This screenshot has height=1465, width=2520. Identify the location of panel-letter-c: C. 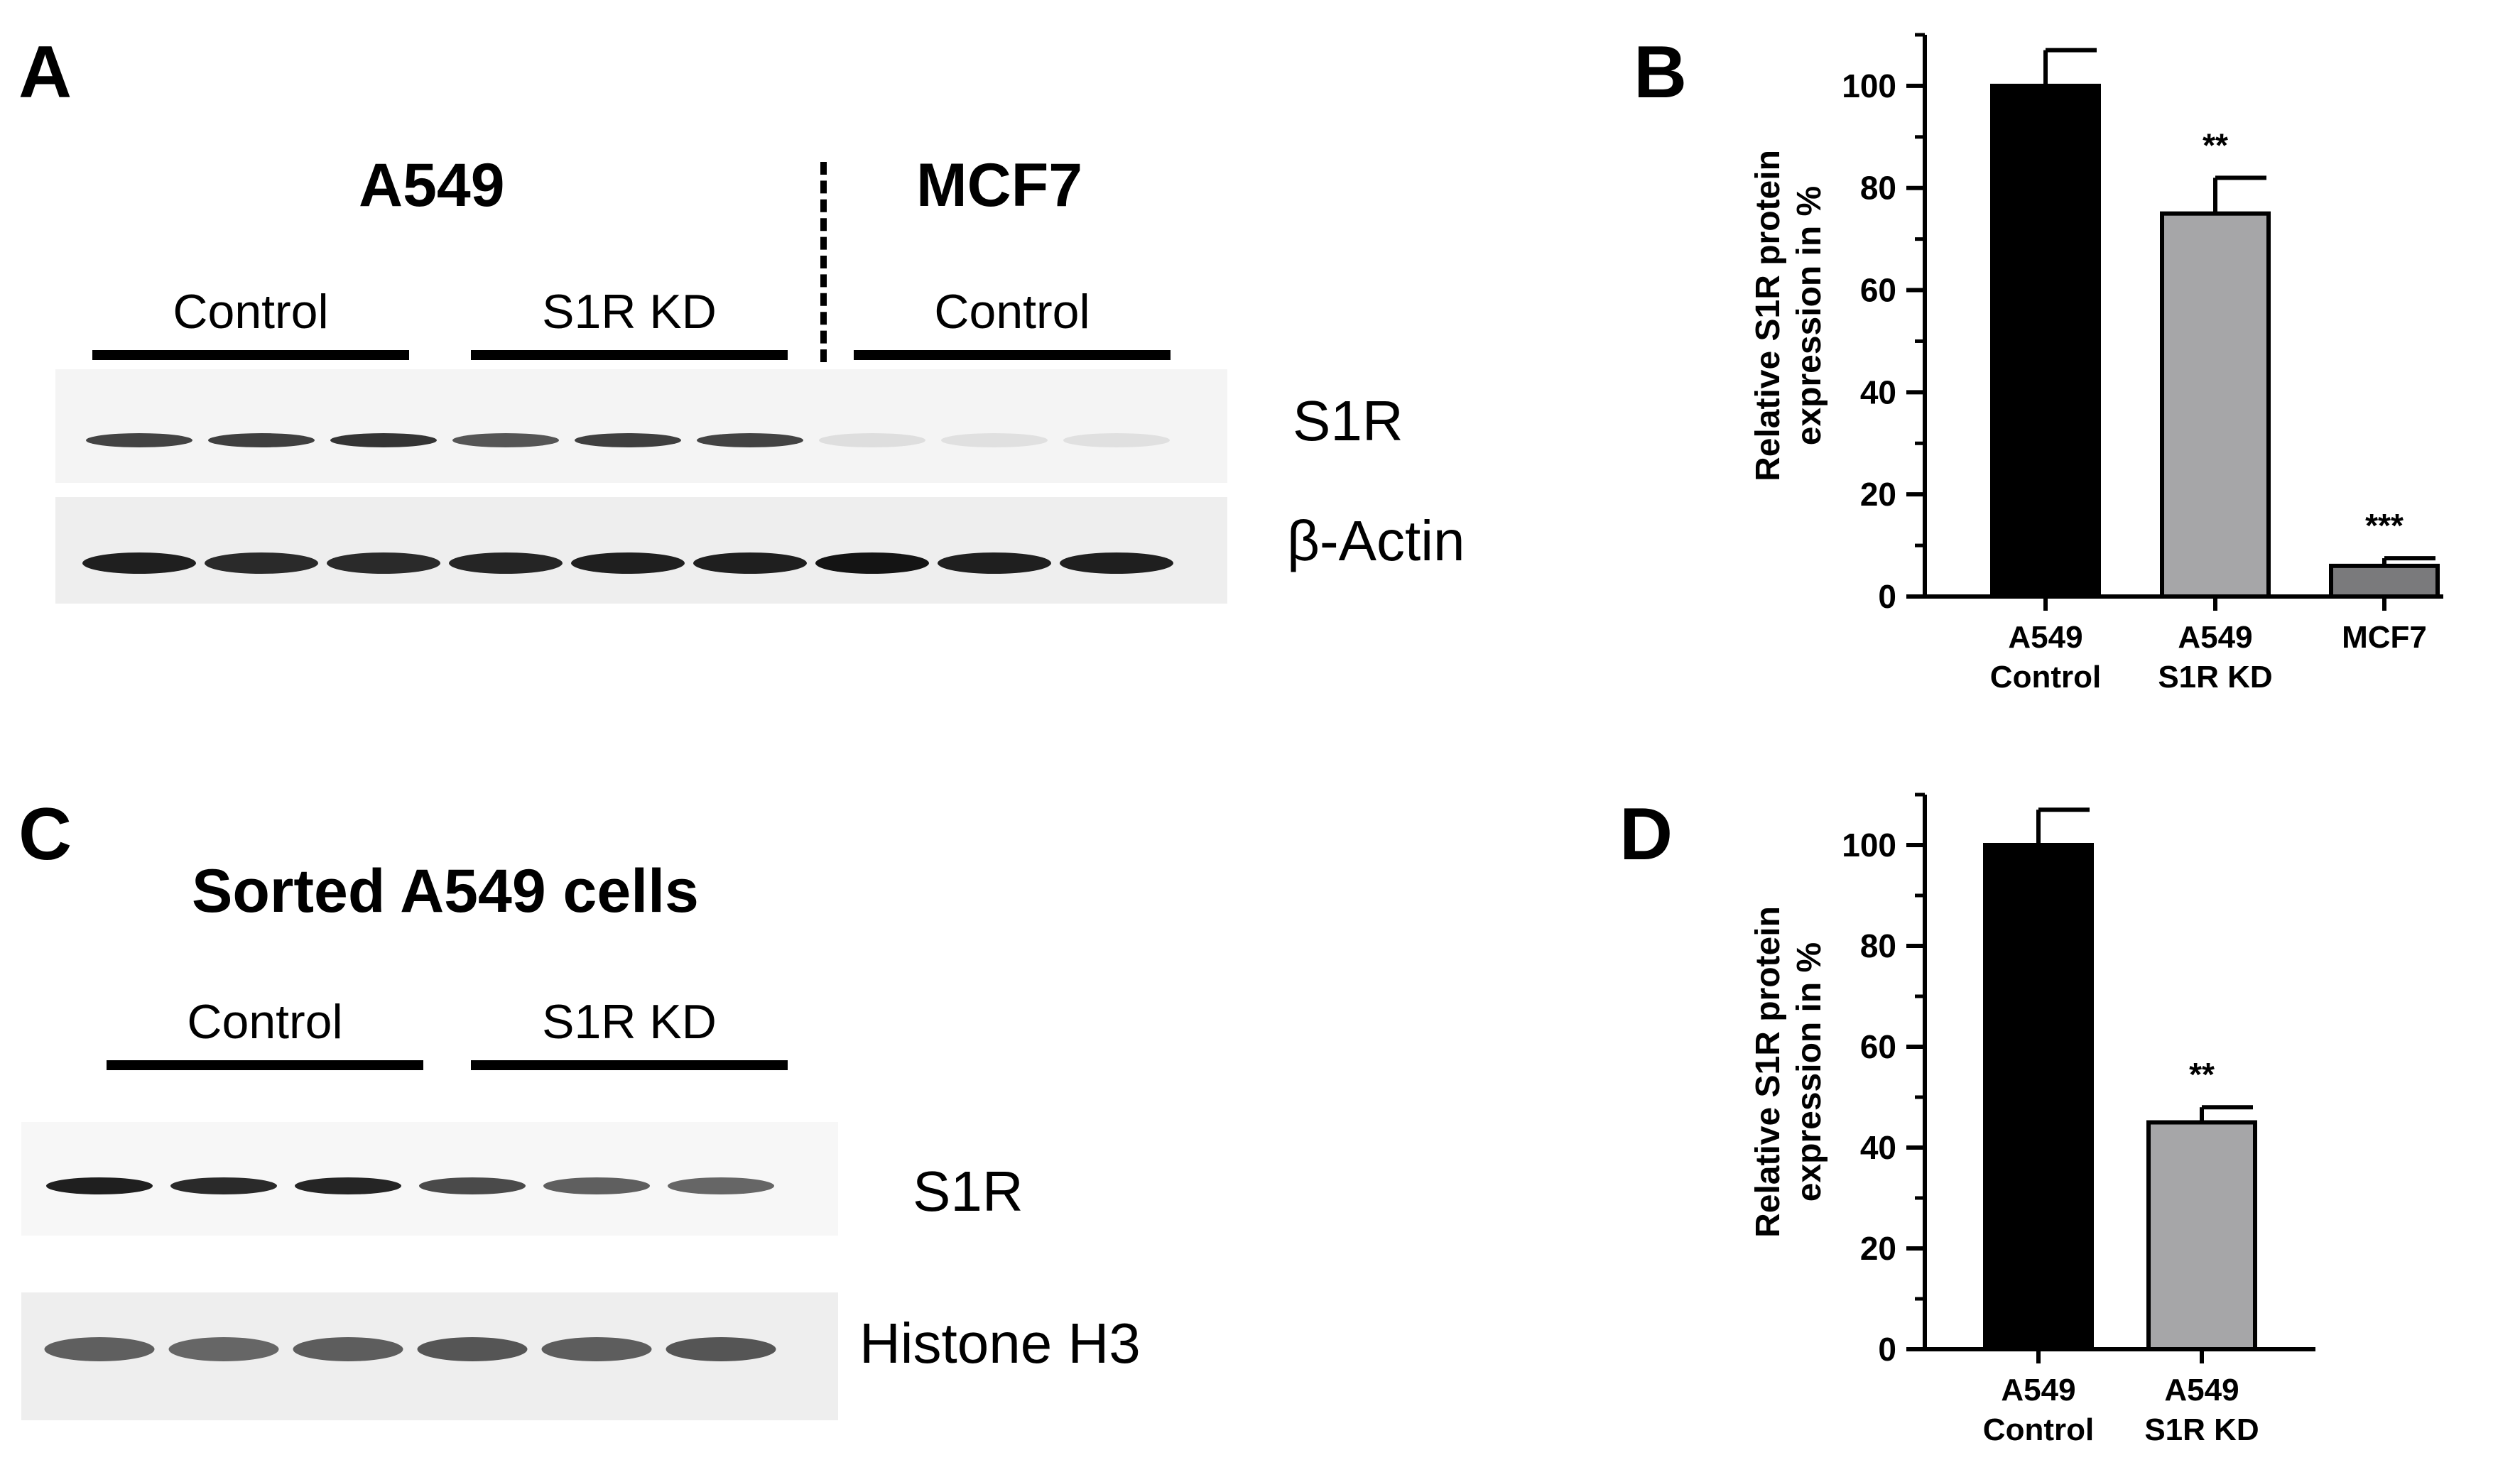
(45, 834).